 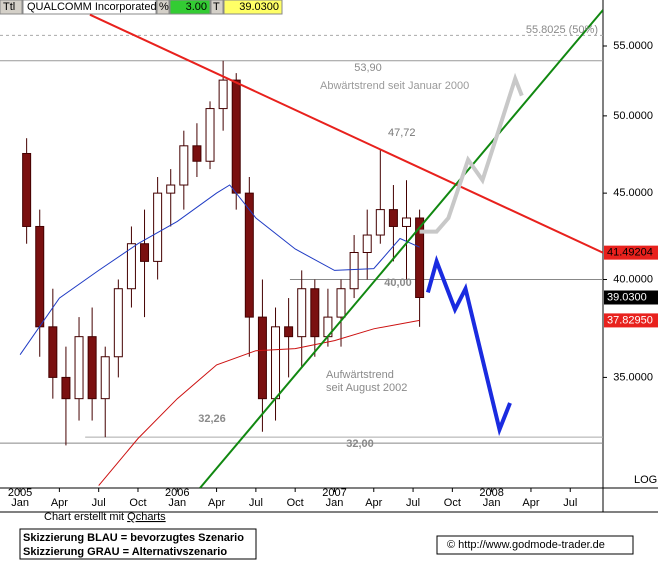 I want to click on pct-box, so click(x=190, y=7).